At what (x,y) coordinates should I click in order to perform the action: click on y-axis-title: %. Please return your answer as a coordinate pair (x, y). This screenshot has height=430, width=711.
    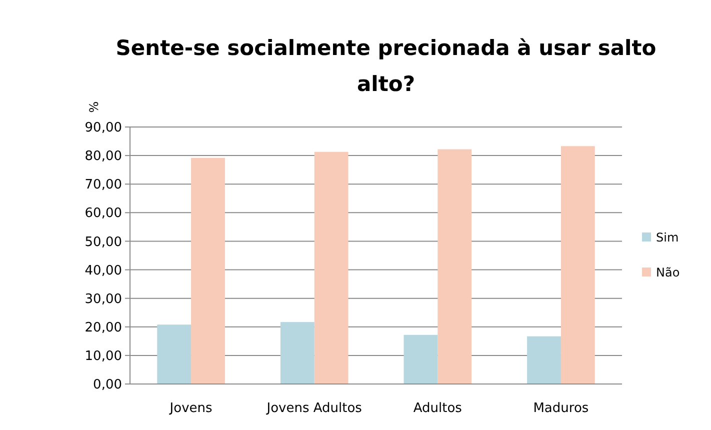
    Looking at the image, I should click on (94, 107).